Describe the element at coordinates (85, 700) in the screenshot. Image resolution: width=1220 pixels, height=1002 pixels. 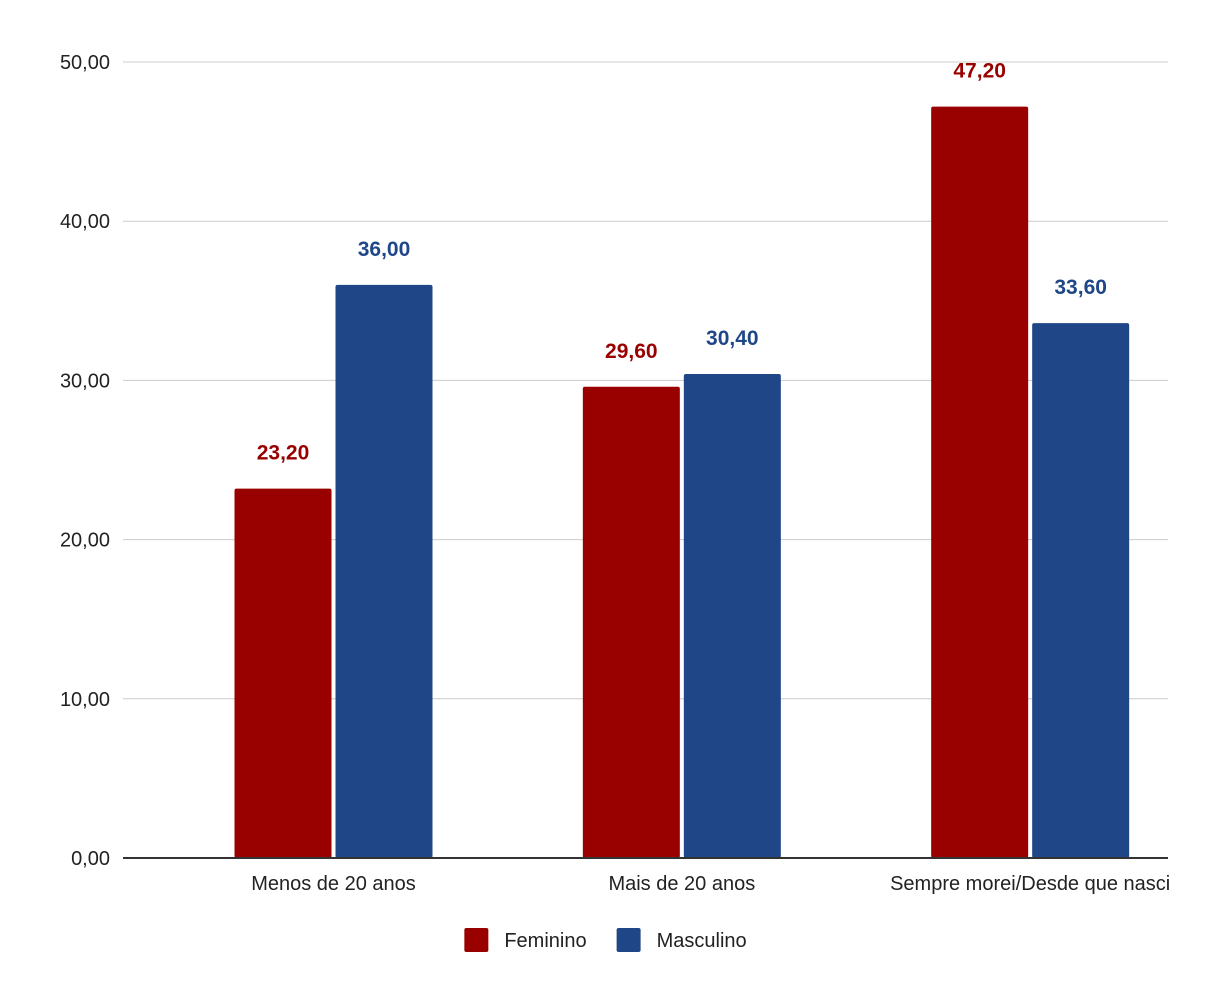
I see `y-tick-label: 10,00` at that location.